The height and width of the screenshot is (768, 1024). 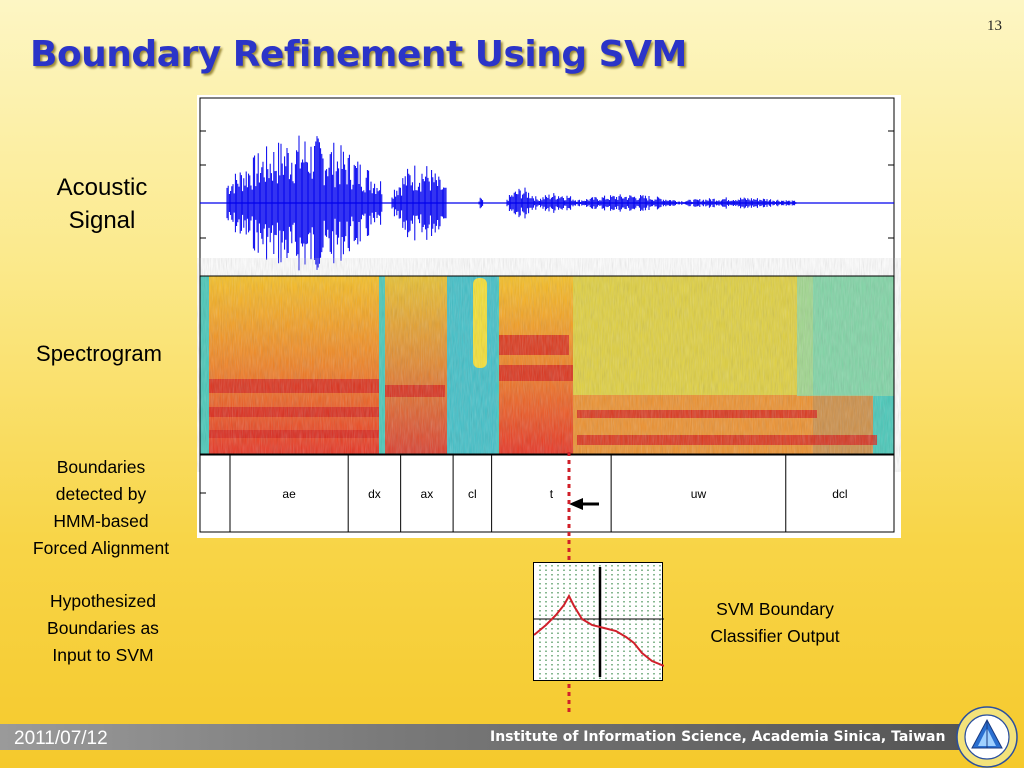 I want to click on label-line: Input to SVM, so click(x=103, y=655).